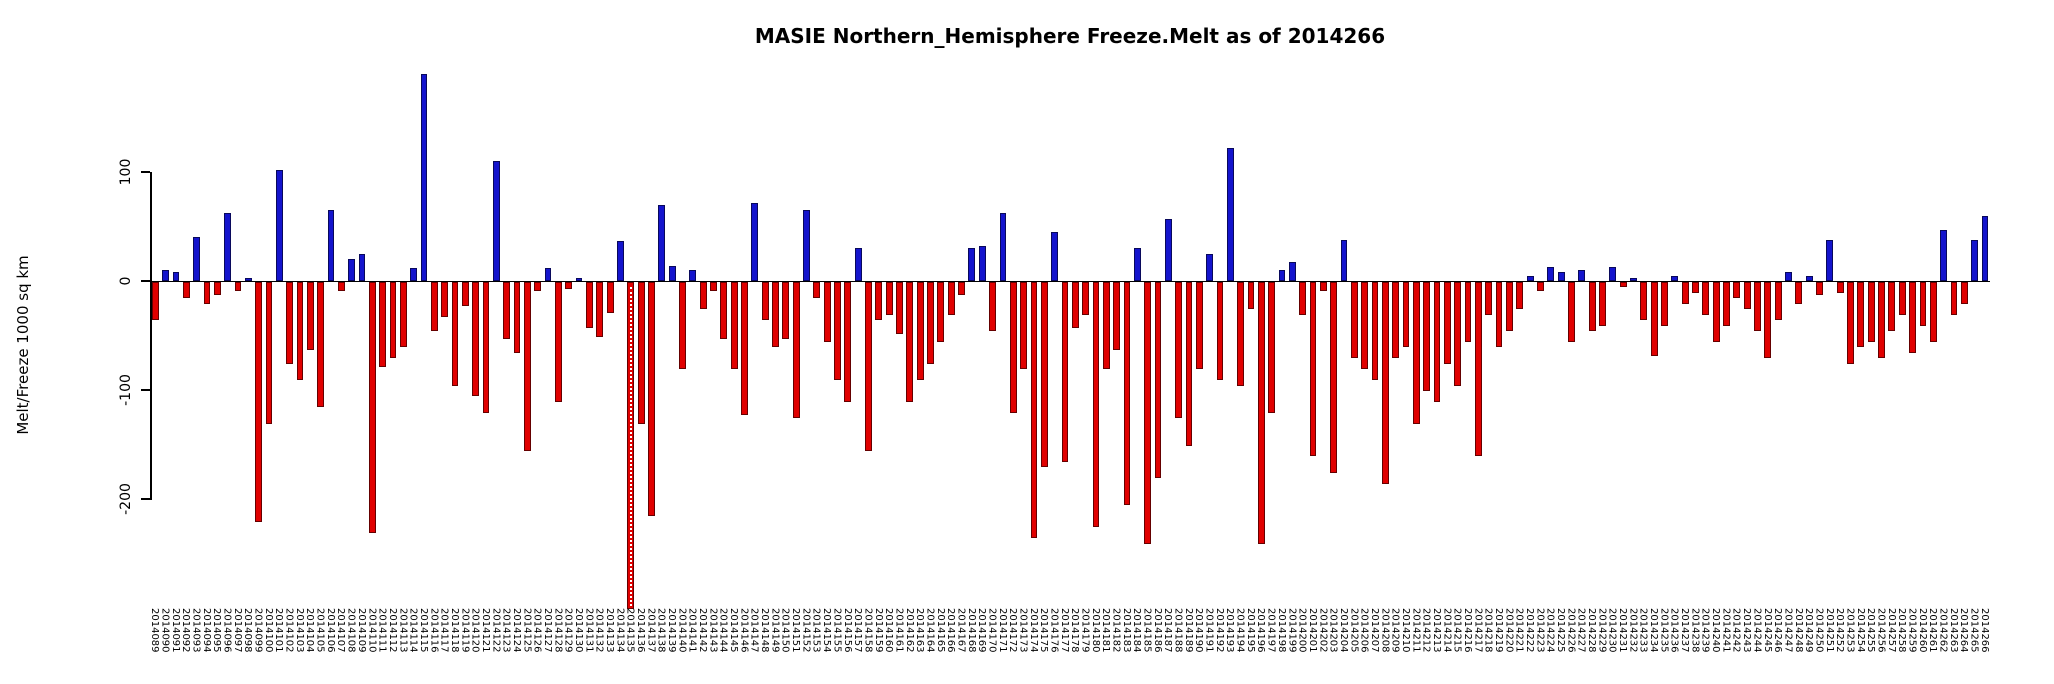  Describe the element at coordinates (1002, 630) in the screenshot. I see `x-tick-label: 2014171` at that location.